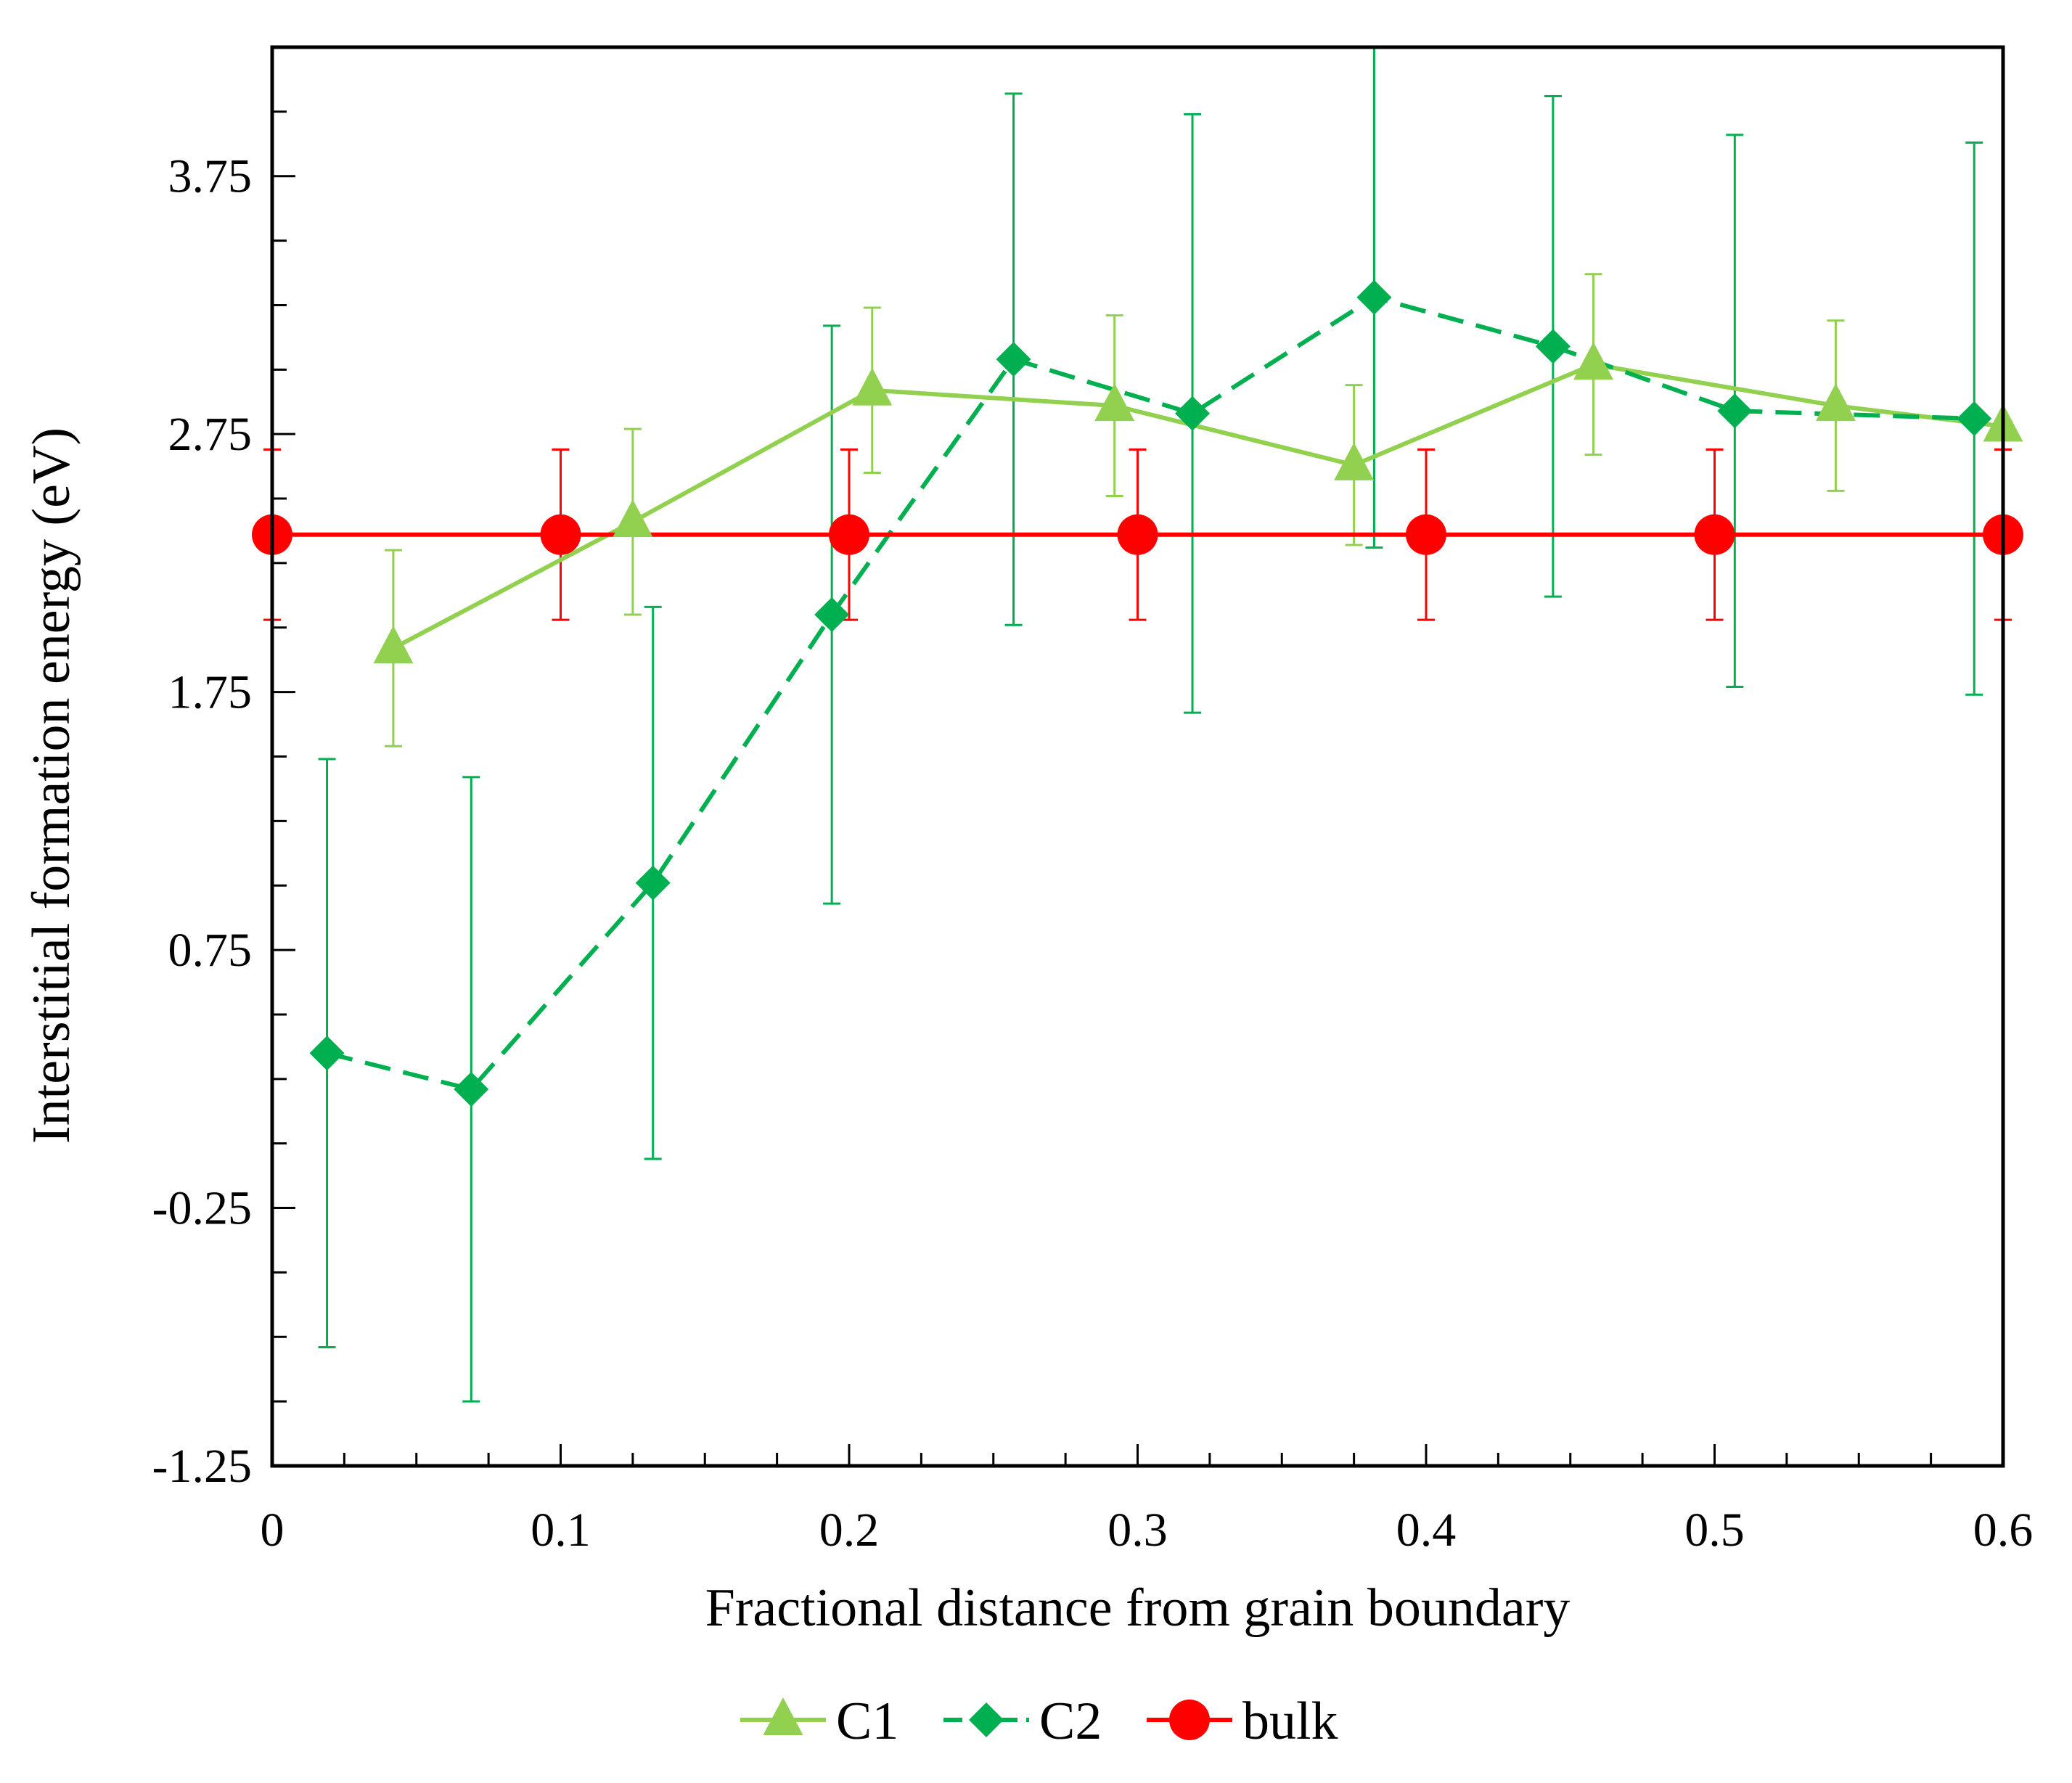 The height and width of the screenshot is (1783, 2072). What do you see at coordinates (783, 1716) in the screenshot?
I see `legend-c1-marker` at bounding box center [783, 1716].